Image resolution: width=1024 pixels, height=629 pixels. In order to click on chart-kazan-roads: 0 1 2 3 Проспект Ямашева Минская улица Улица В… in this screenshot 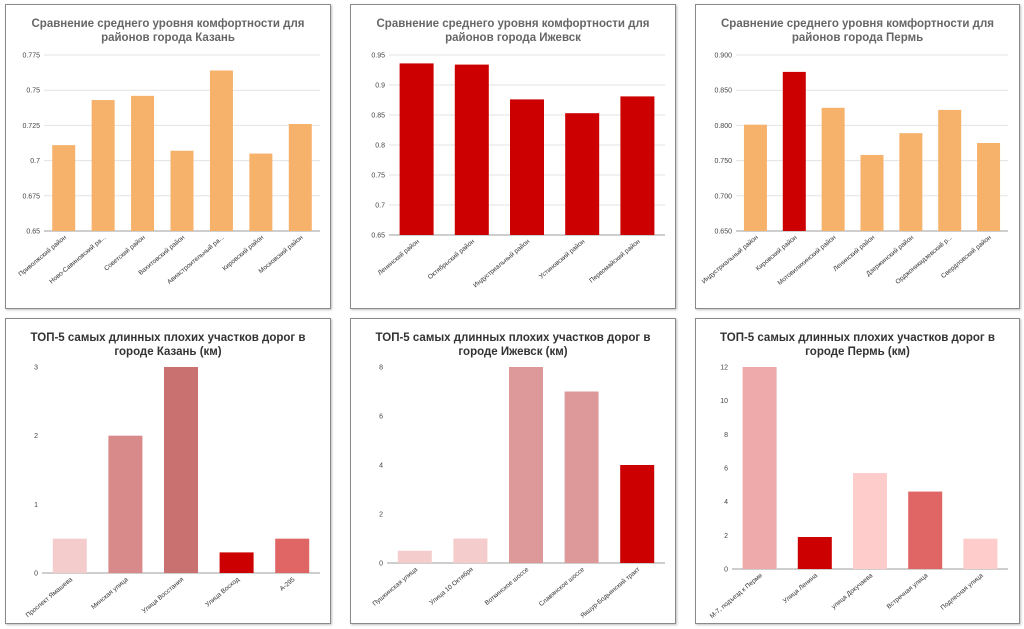, I will do `click(172, 492)`.